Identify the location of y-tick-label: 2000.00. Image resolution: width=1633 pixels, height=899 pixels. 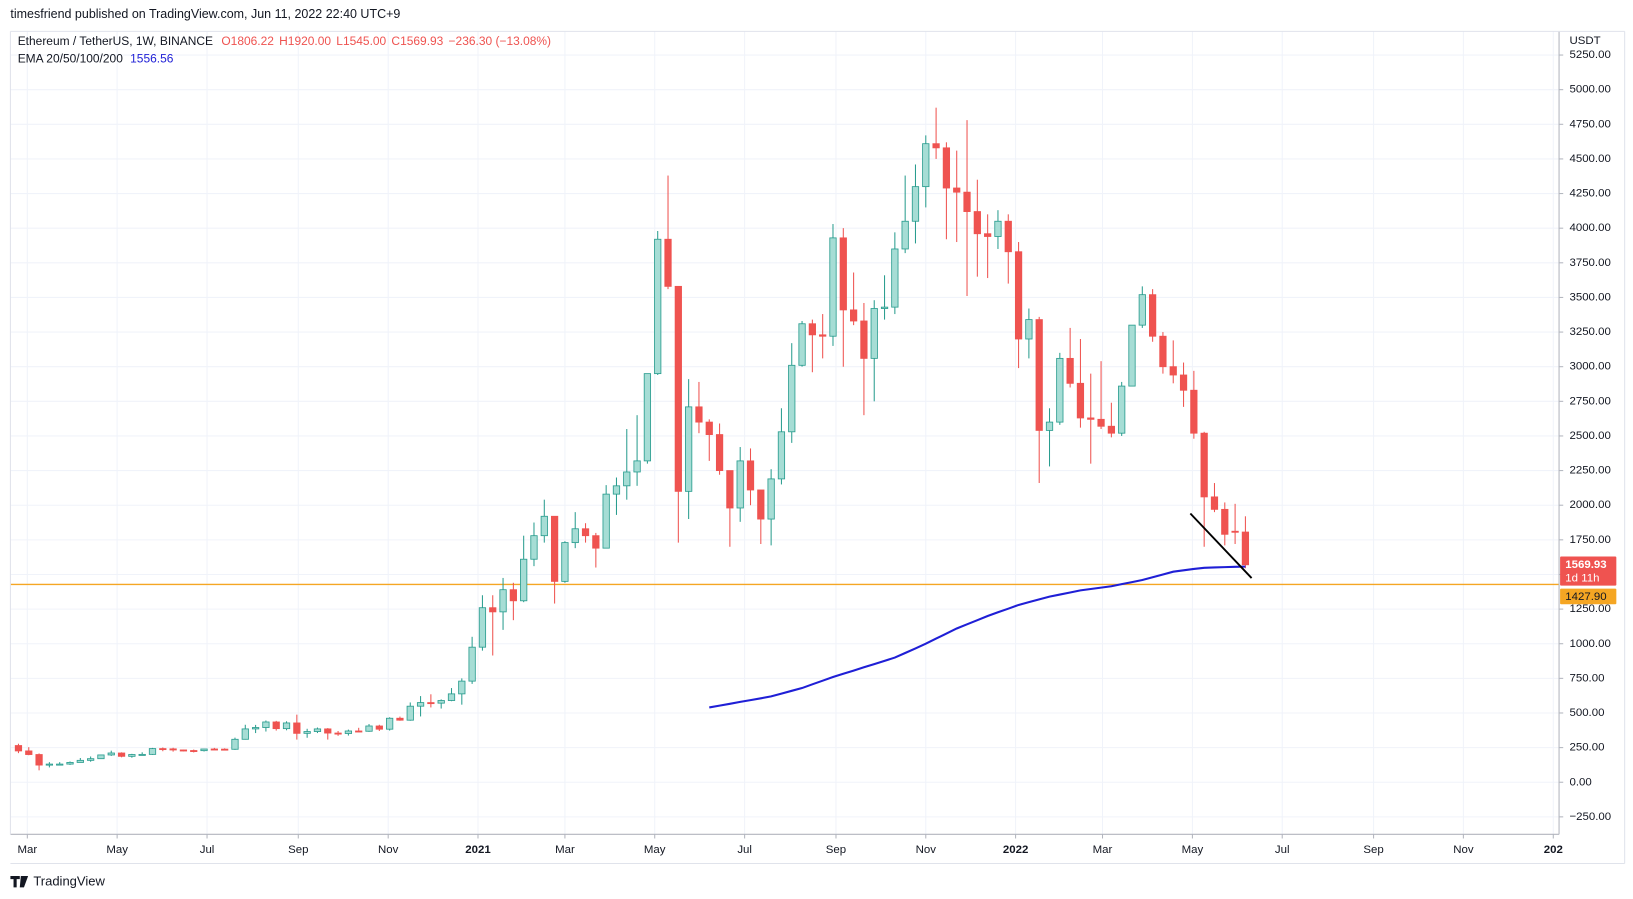
(1589, 505).